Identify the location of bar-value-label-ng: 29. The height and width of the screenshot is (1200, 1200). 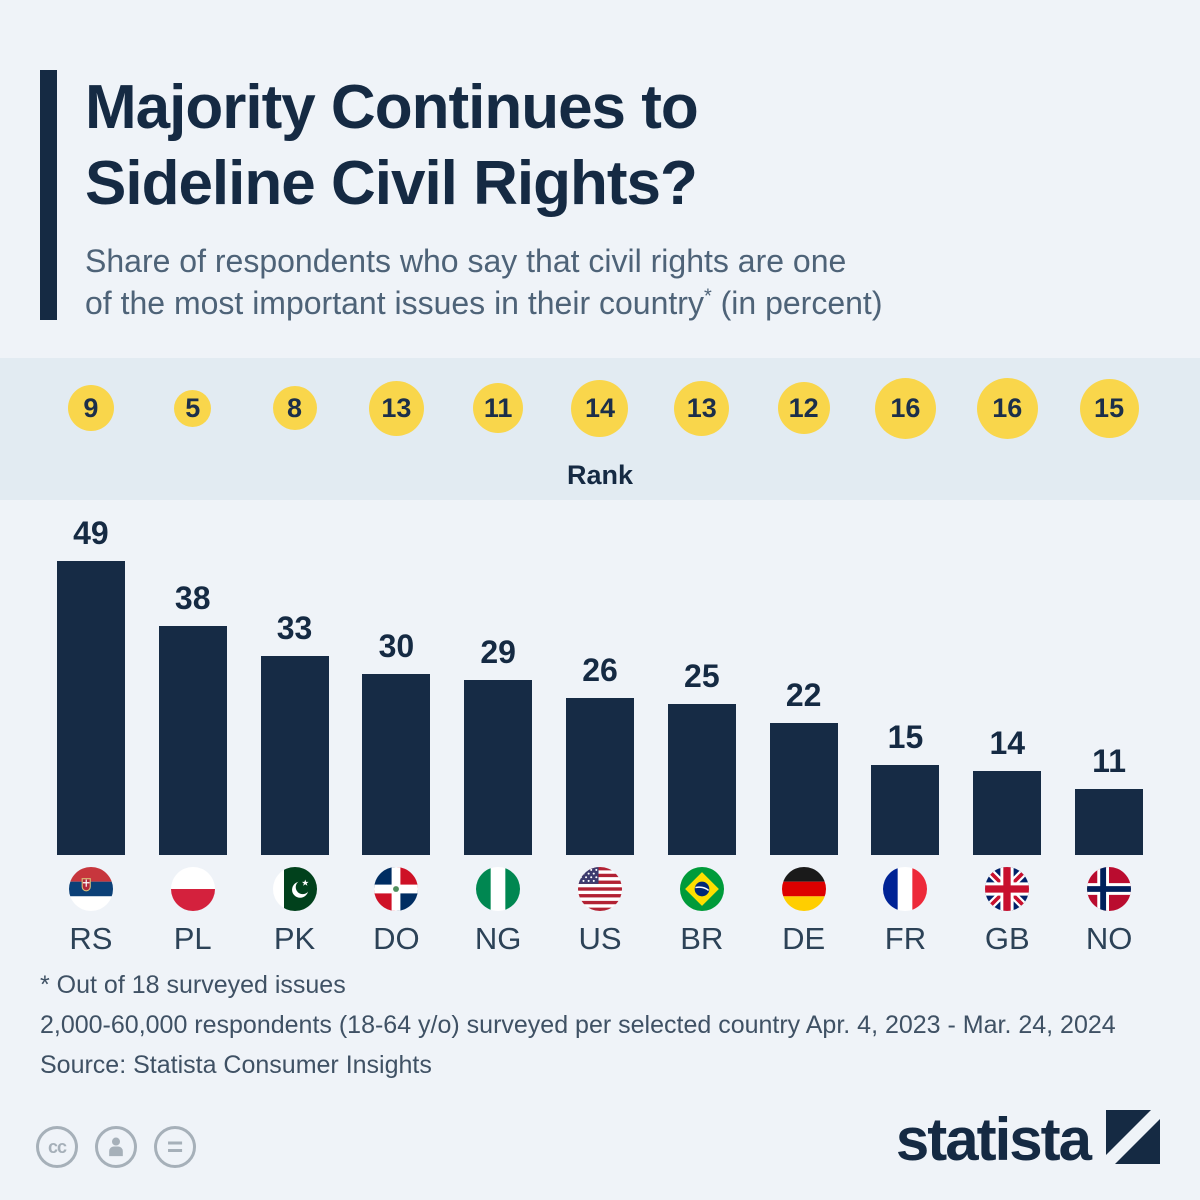
(498, 652).